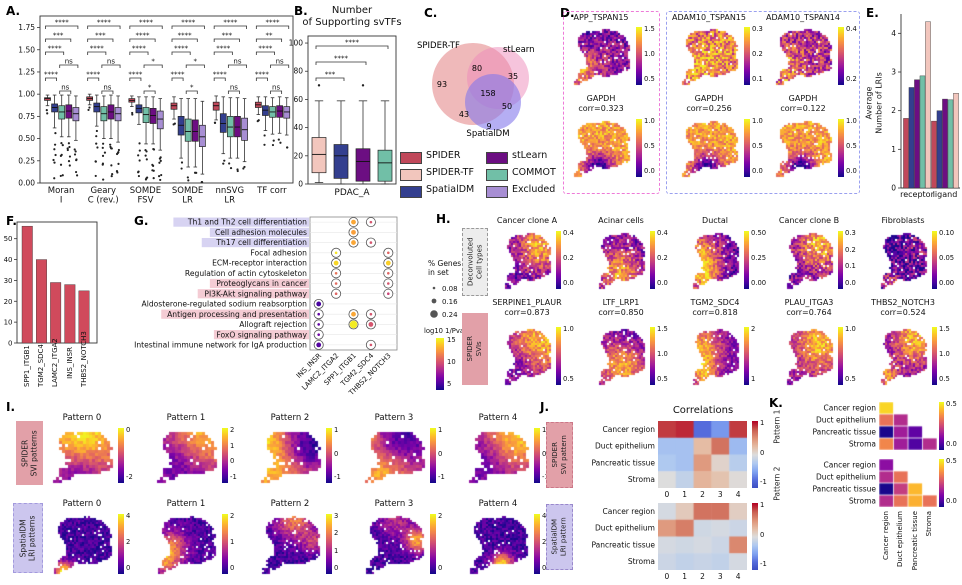 The height and width of the screenshot is (585, 962). What do you see at coordinates (186, 504) in the screenshot?
I see `map-title: Pattern 1` at bounding box center [186, 504].